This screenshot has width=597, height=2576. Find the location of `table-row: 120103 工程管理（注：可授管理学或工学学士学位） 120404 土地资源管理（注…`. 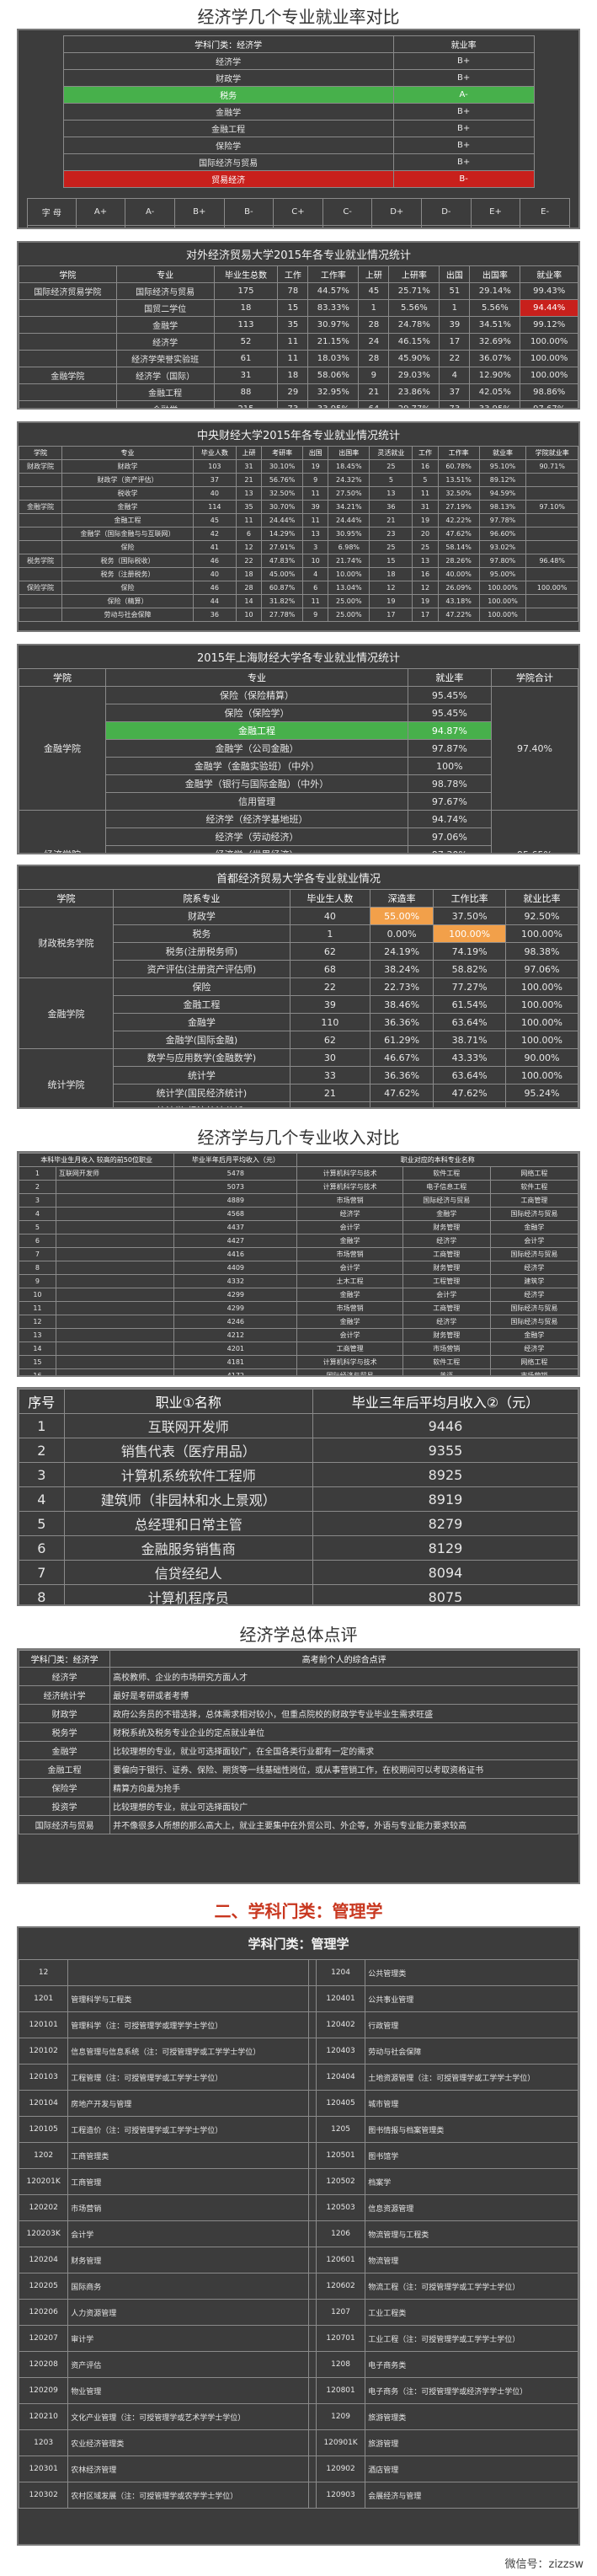

table-row: 120103 工程管理（注：可授管理学或工学学士学位） 120404 土地资源管理（注… is located at coordinates (298, 2077).